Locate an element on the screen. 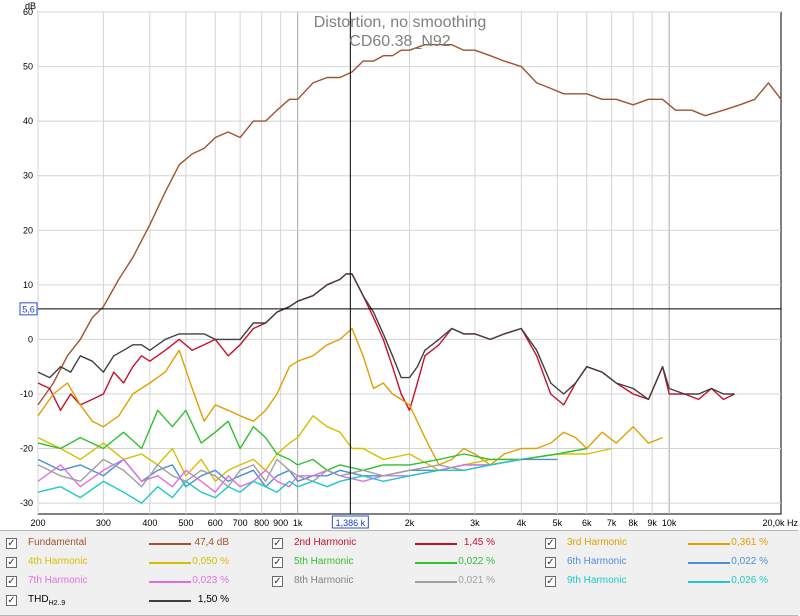 This screenshot has height=616, width=800. legend-label-thd: THDH2..9 is located at coordinates (47, 600).